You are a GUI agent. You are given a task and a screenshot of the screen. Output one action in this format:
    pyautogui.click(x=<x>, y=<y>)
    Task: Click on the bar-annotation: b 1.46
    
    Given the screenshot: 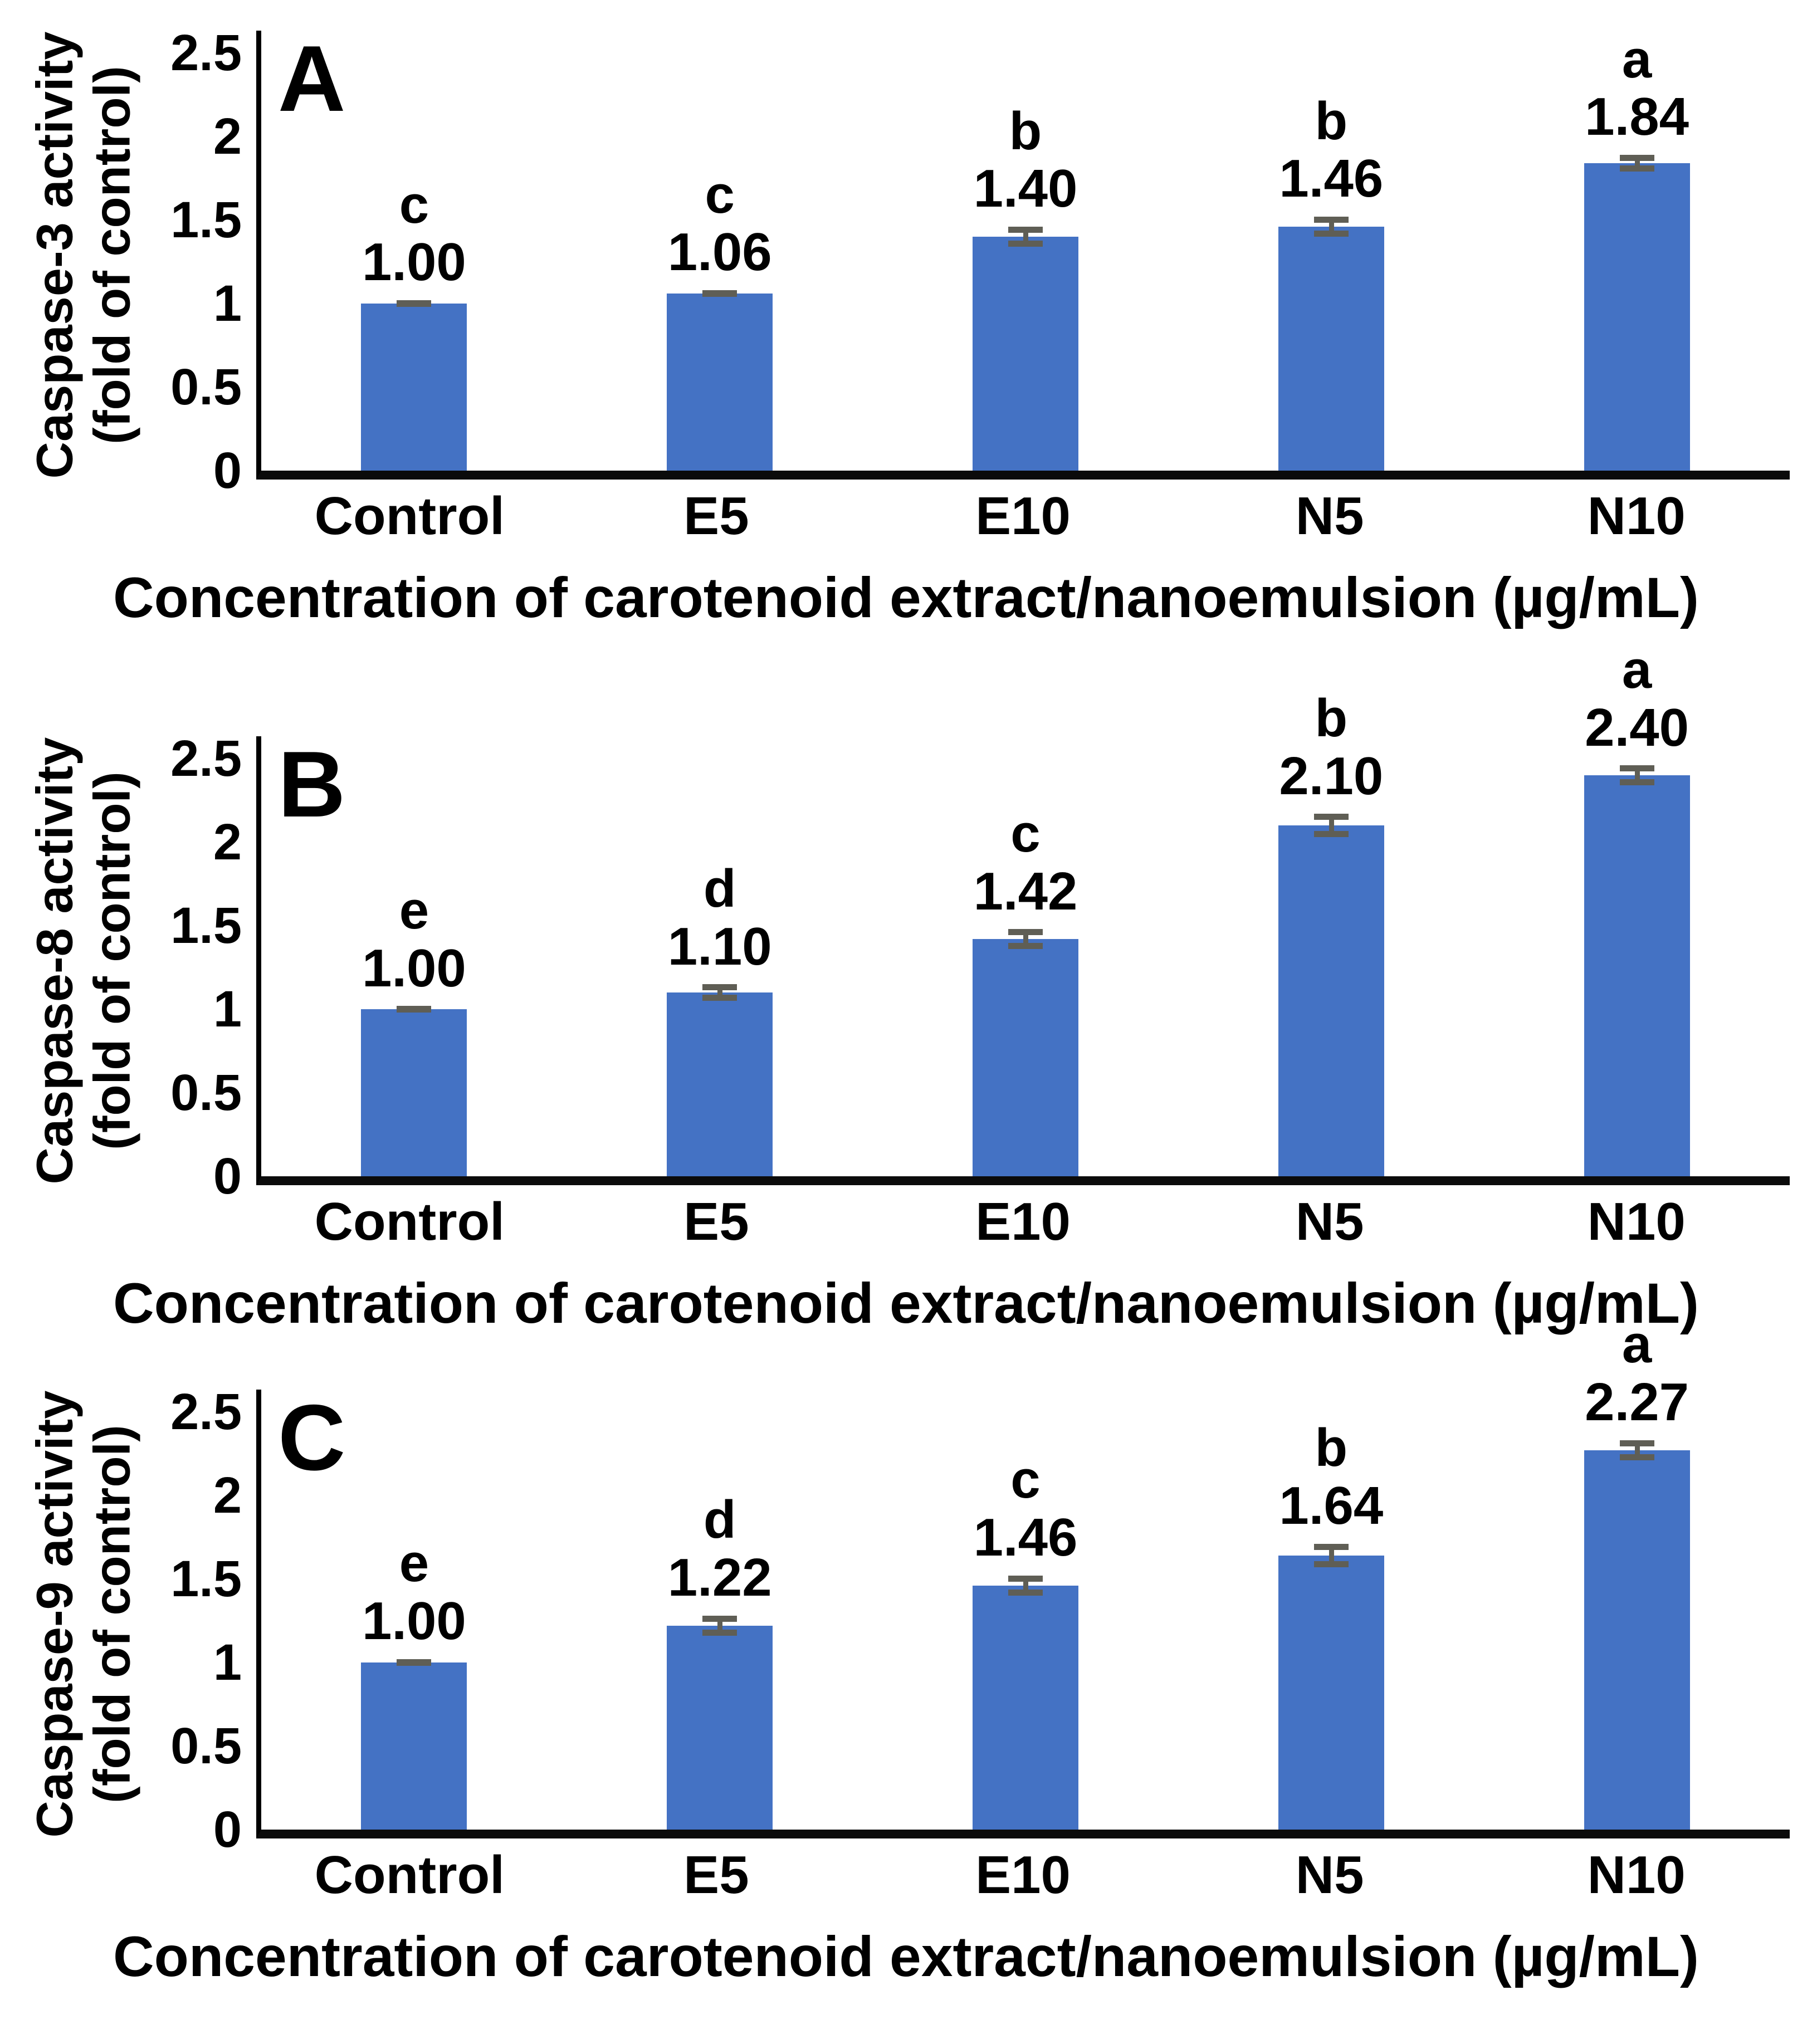 What is the action you would take?
    pyautogui.click(x=1331, y=150)
    